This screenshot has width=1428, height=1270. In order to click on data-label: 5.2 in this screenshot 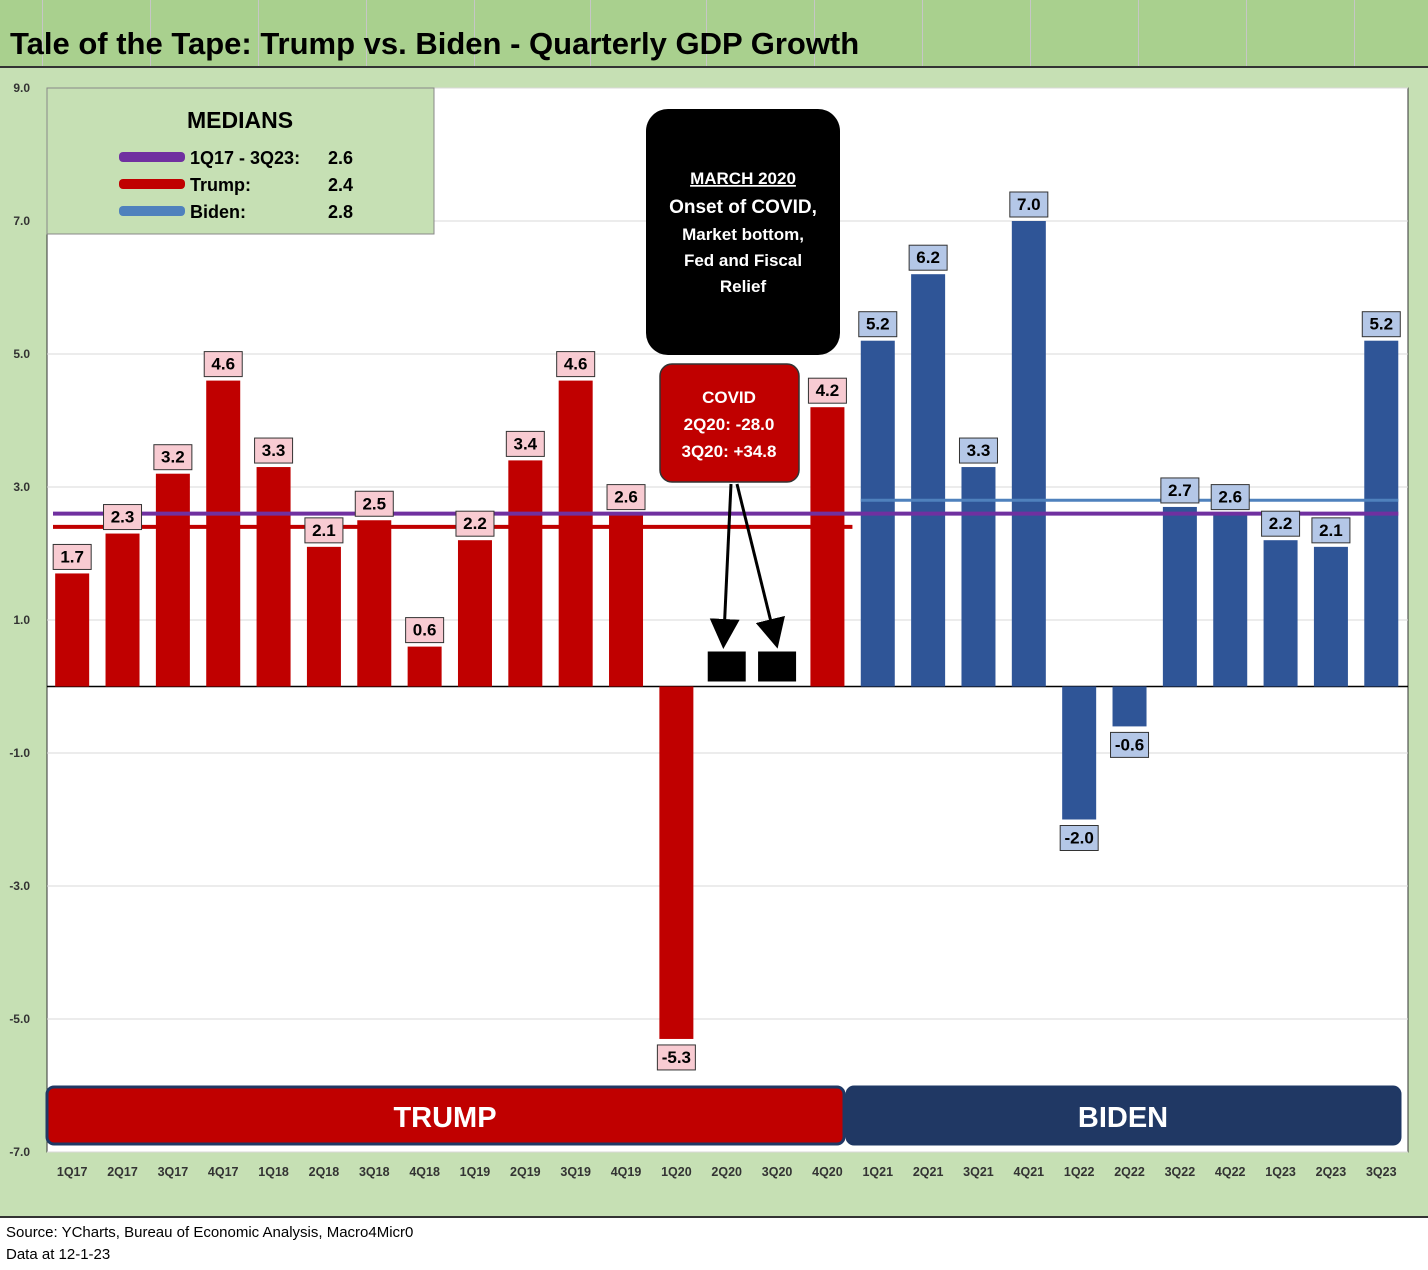, I will do `click(1381, 324)`.